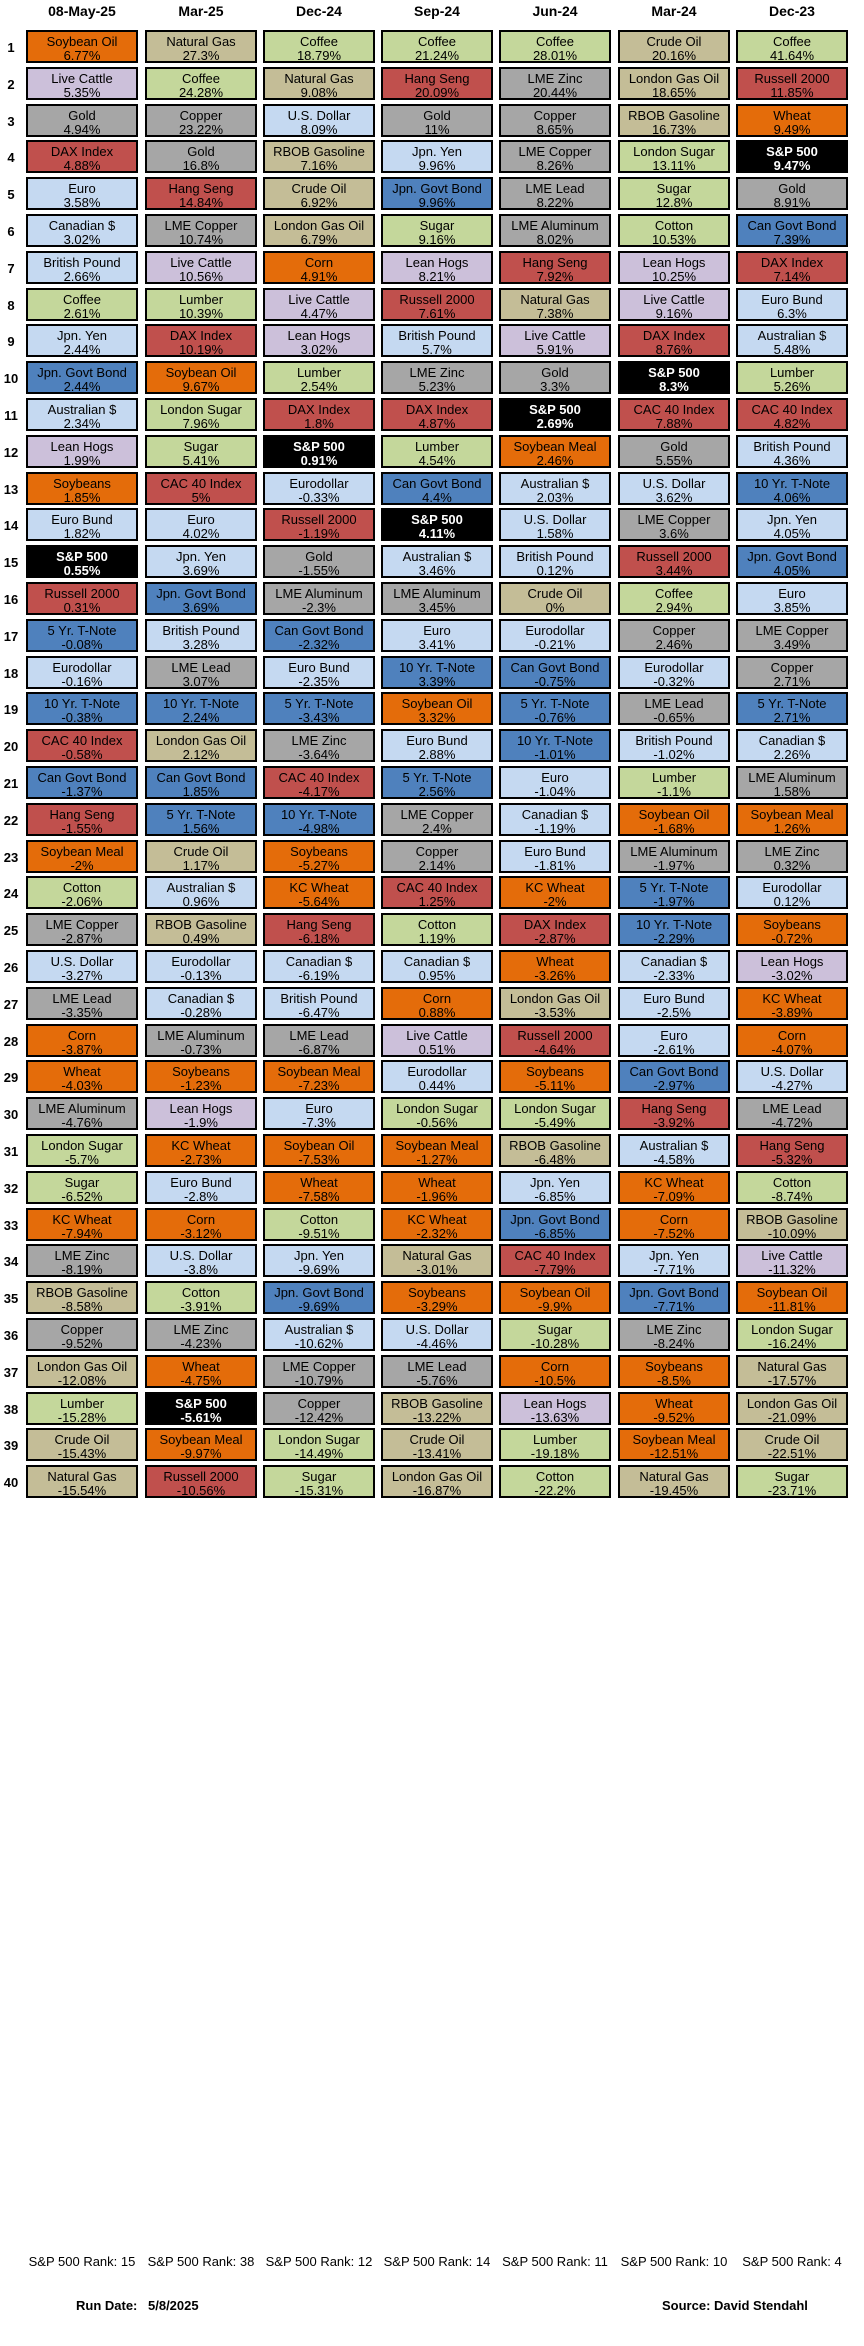  I want to click on asset-return: -3.8%, so click(201, 1270).